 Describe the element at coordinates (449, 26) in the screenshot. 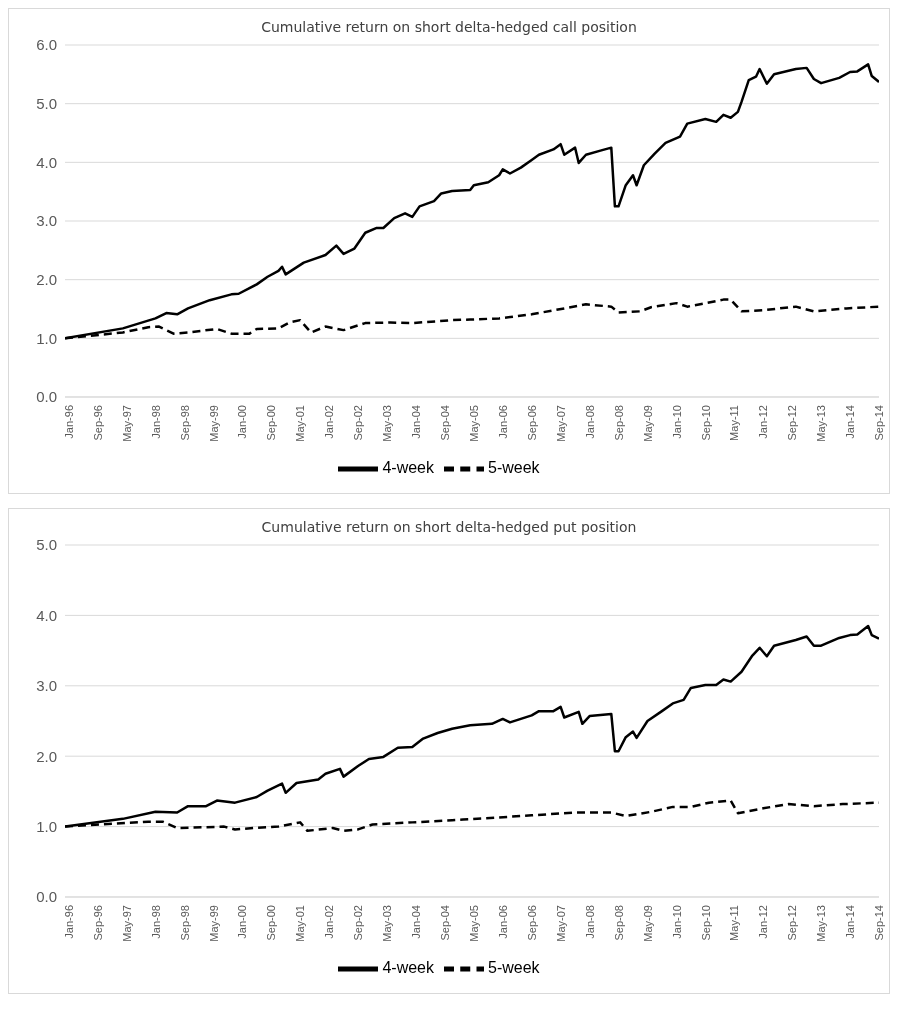

I see `chart-title: Cumulative return on short delta-hedged call position` at that location.